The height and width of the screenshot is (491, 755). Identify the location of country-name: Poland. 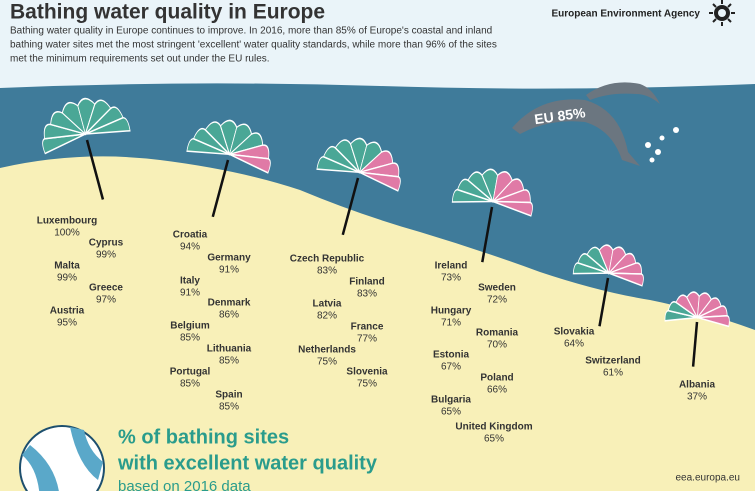
(496, 378).